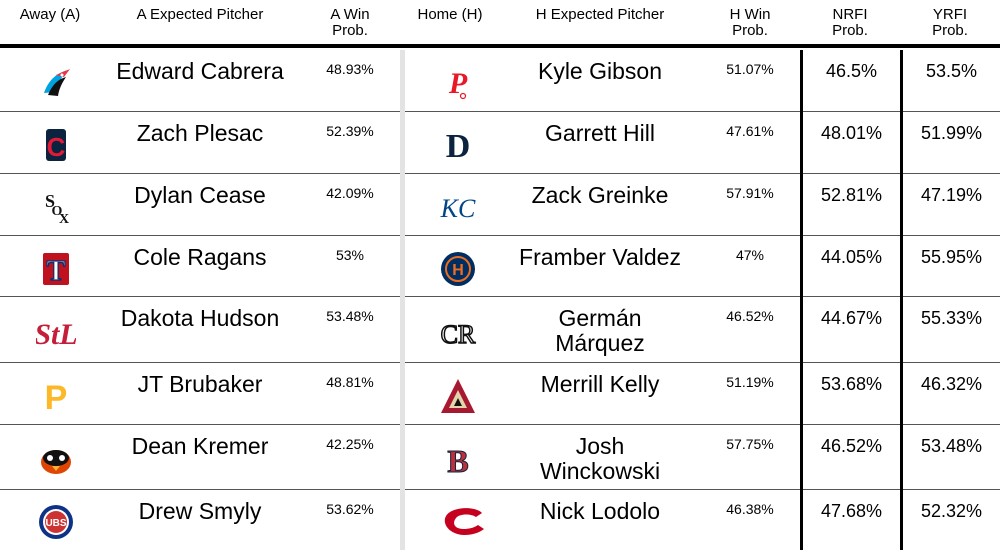 Image resolution: width=1000 pixels, height=550 pixels. I want to click on rangers-logo-icon: T, so click(56, 269).